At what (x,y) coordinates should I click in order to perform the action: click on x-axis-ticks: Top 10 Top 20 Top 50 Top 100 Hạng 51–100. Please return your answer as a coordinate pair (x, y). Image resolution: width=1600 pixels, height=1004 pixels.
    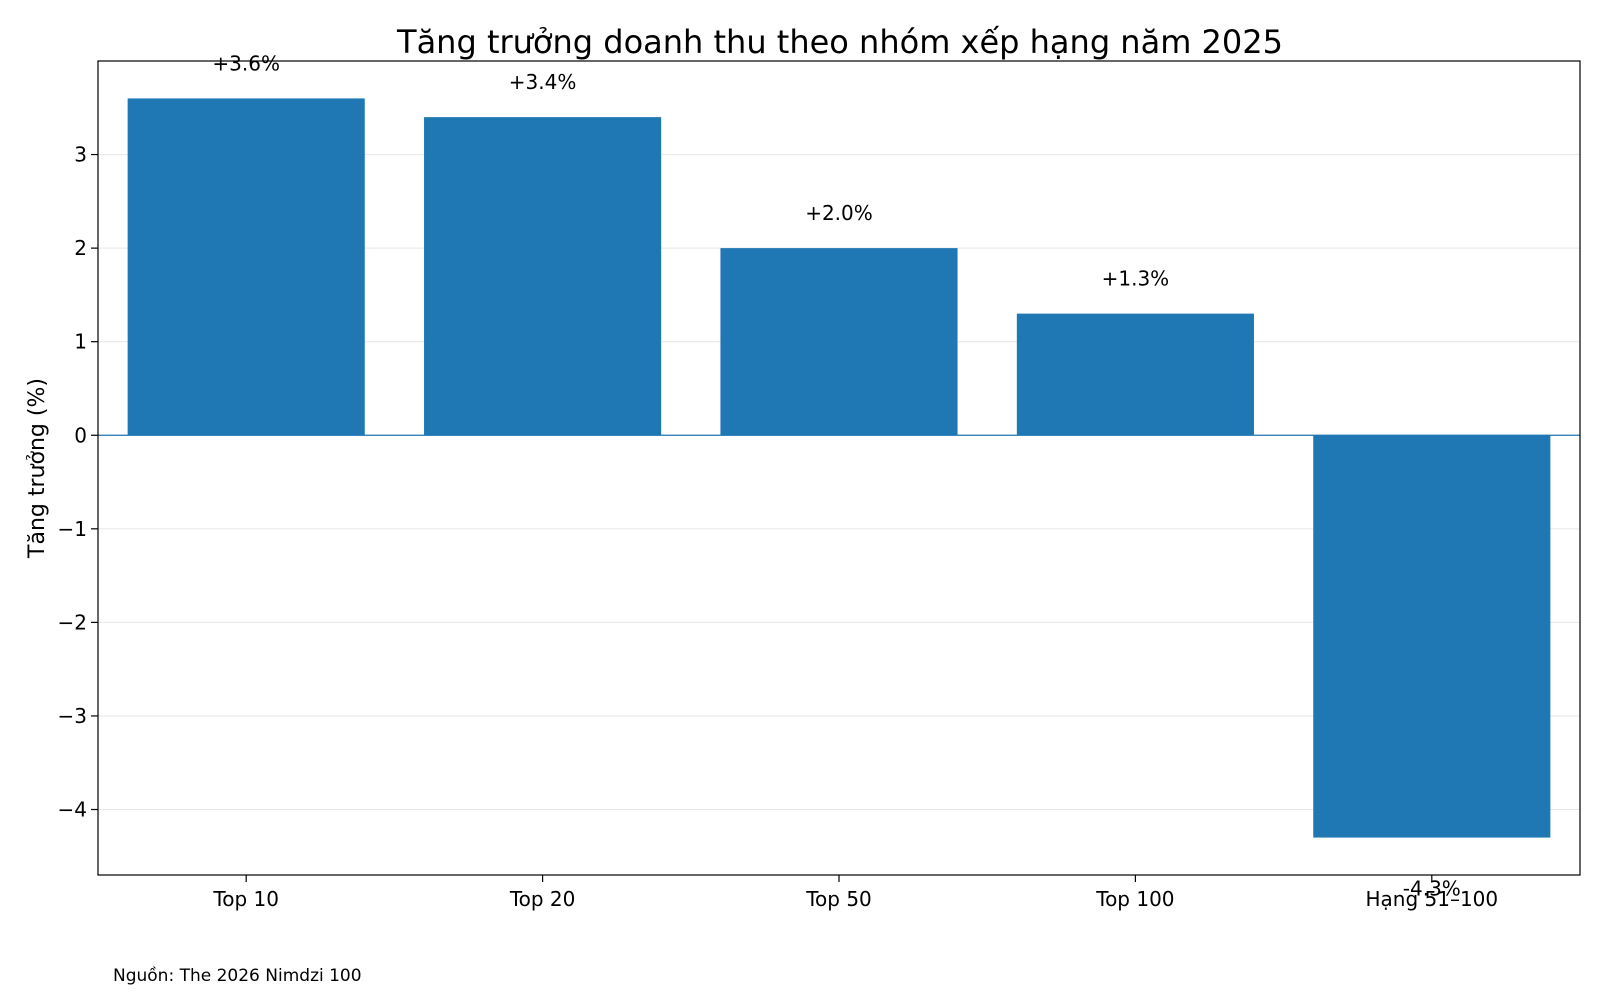
    Looking at the image, I should click on (855, 893).